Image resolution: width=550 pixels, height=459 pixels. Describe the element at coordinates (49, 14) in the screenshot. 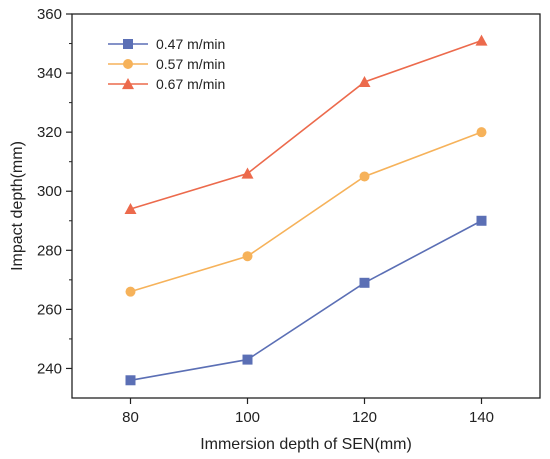

I see `y-tick-label: 360` at that location.